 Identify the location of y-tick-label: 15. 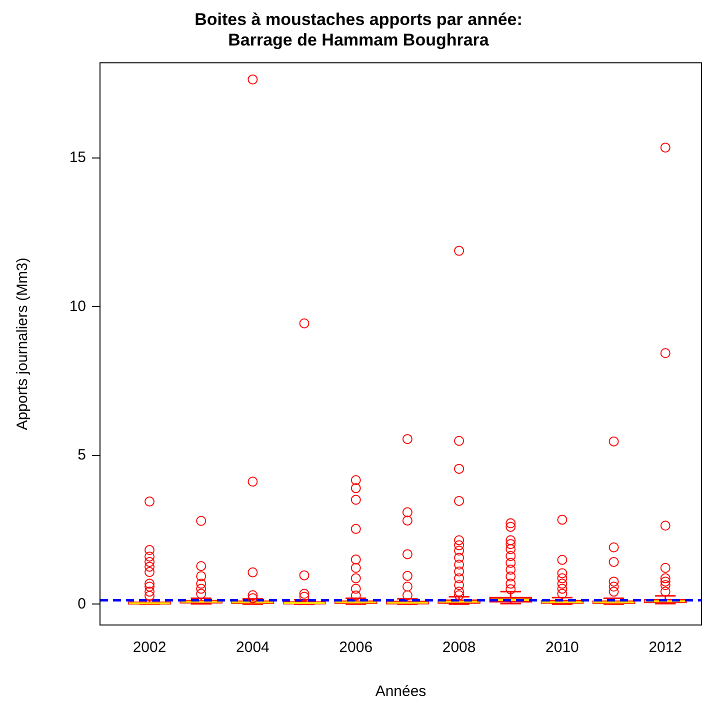
(77, 157).